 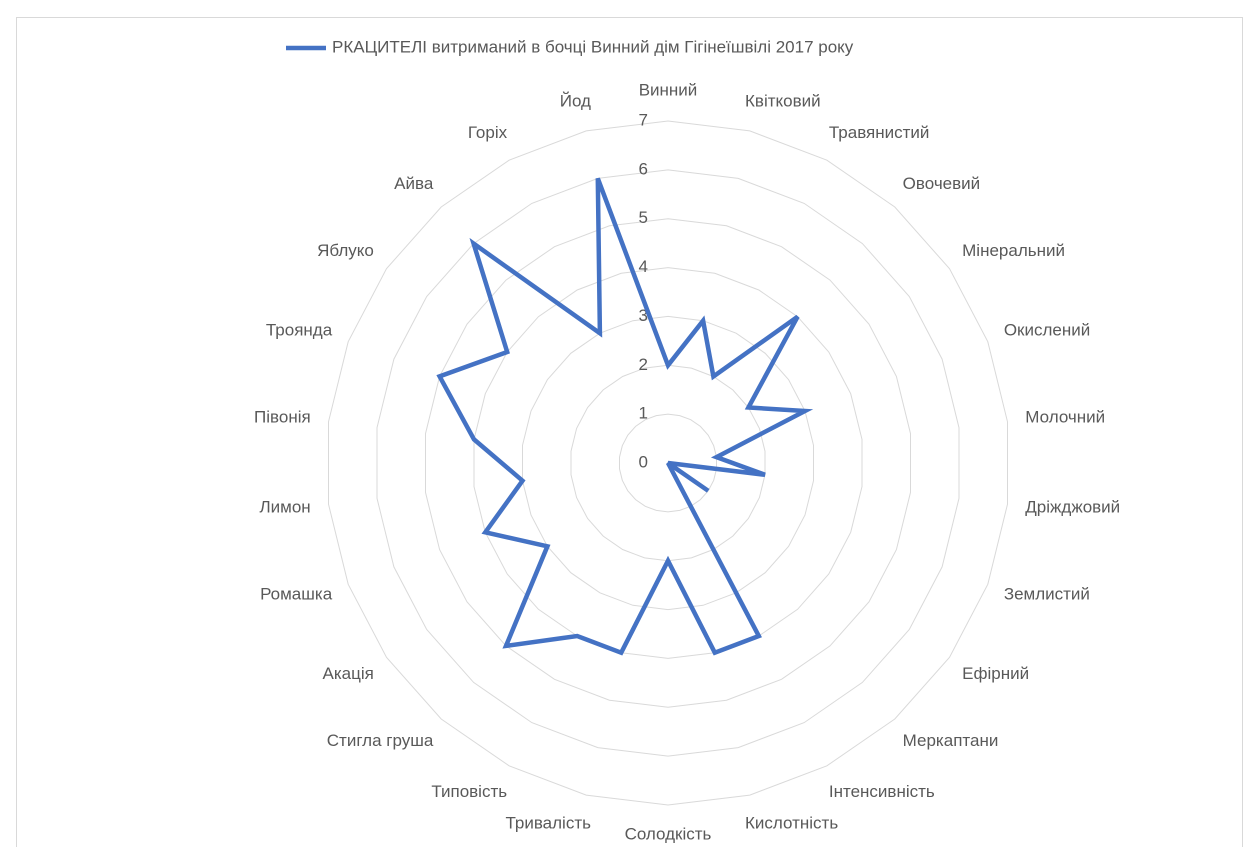 I want to click on r-tick-label: 5, so click(x=643, y=217).